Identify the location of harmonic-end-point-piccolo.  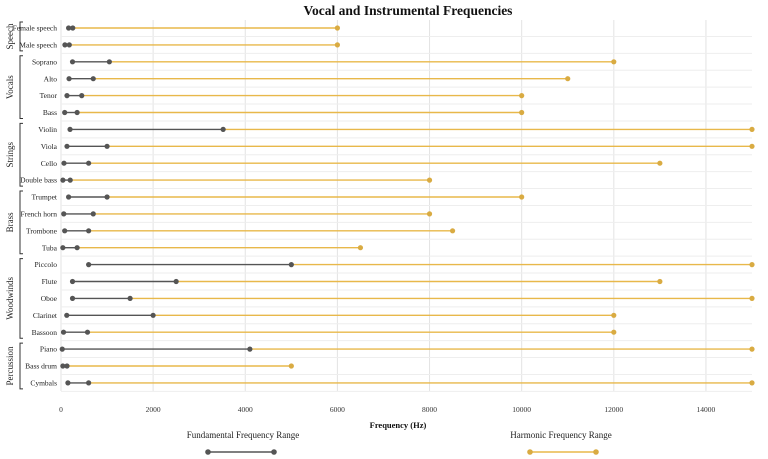
(752, 265).